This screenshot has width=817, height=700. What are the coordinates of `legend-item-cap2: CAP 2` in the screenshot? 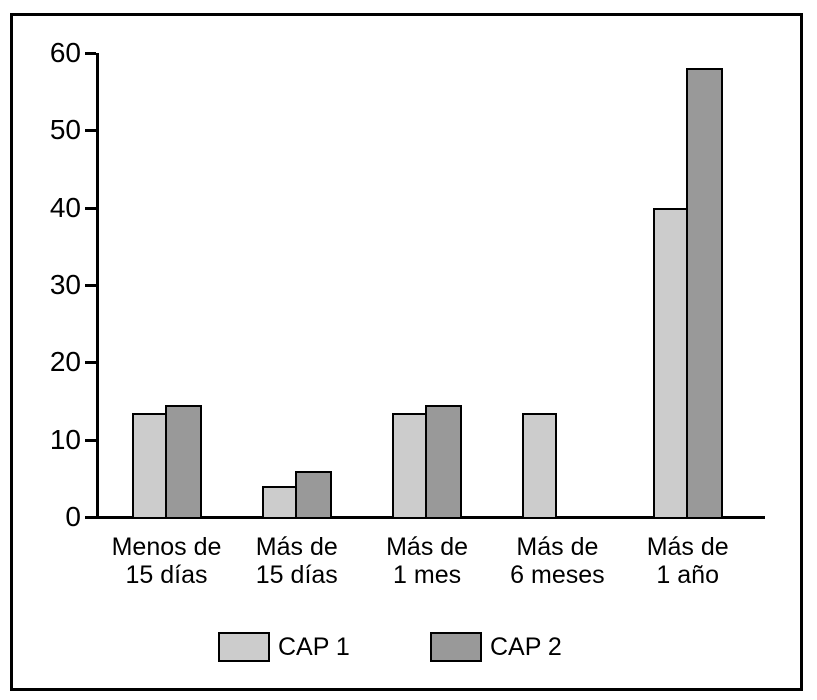 It's located at (496, 647).